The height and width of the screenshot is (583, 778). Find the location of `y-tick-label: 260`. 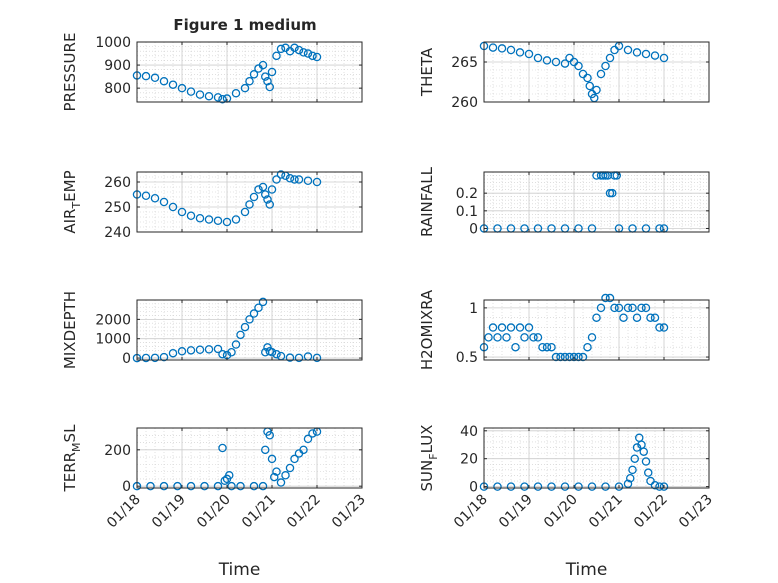

y-tick-label: 260 is located at coordinates (117, 183).